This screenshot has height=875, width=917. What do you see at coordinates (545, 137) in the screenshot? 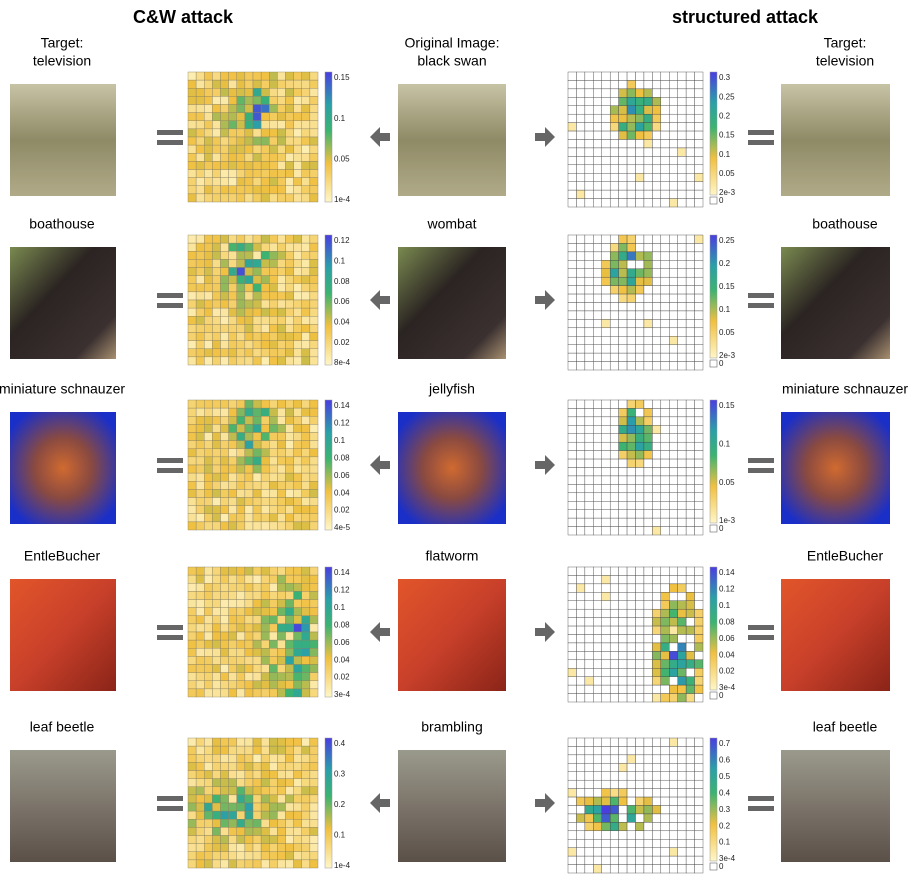
I see `arrow-right` at bounding box center [545, 137].